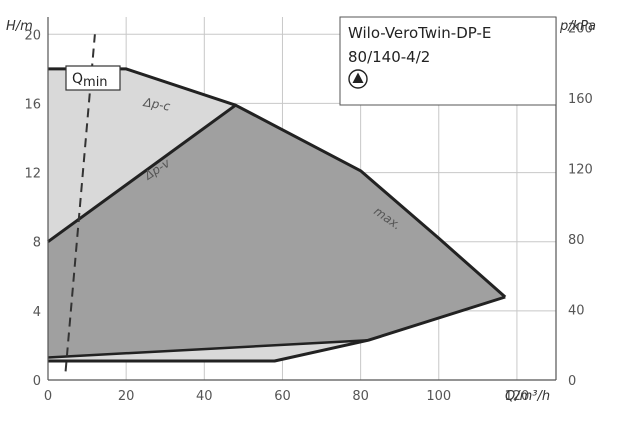 The height and width of the screenshot is (421, 618). What do you see at coordinates (48, 396) in the screenshot?
I see `x-tick-label: 0` at bounding box center [48, 396].